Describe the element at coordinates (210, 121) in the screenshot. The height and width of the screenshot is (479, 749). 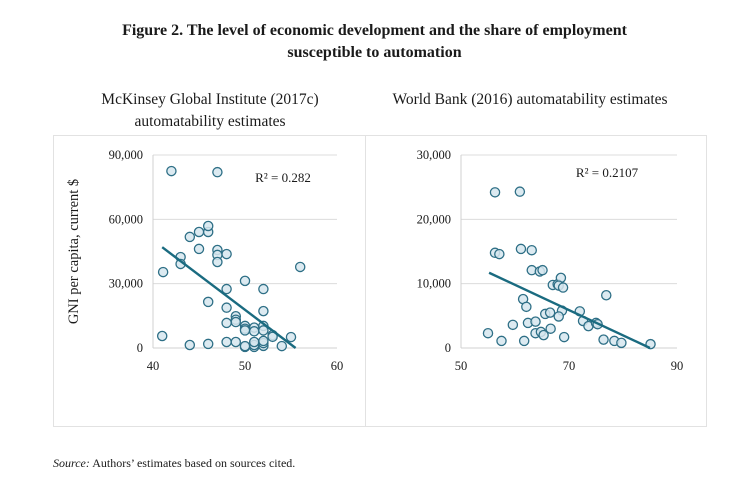
I see `left-panel-title-line2: automatability estimates` at that location.